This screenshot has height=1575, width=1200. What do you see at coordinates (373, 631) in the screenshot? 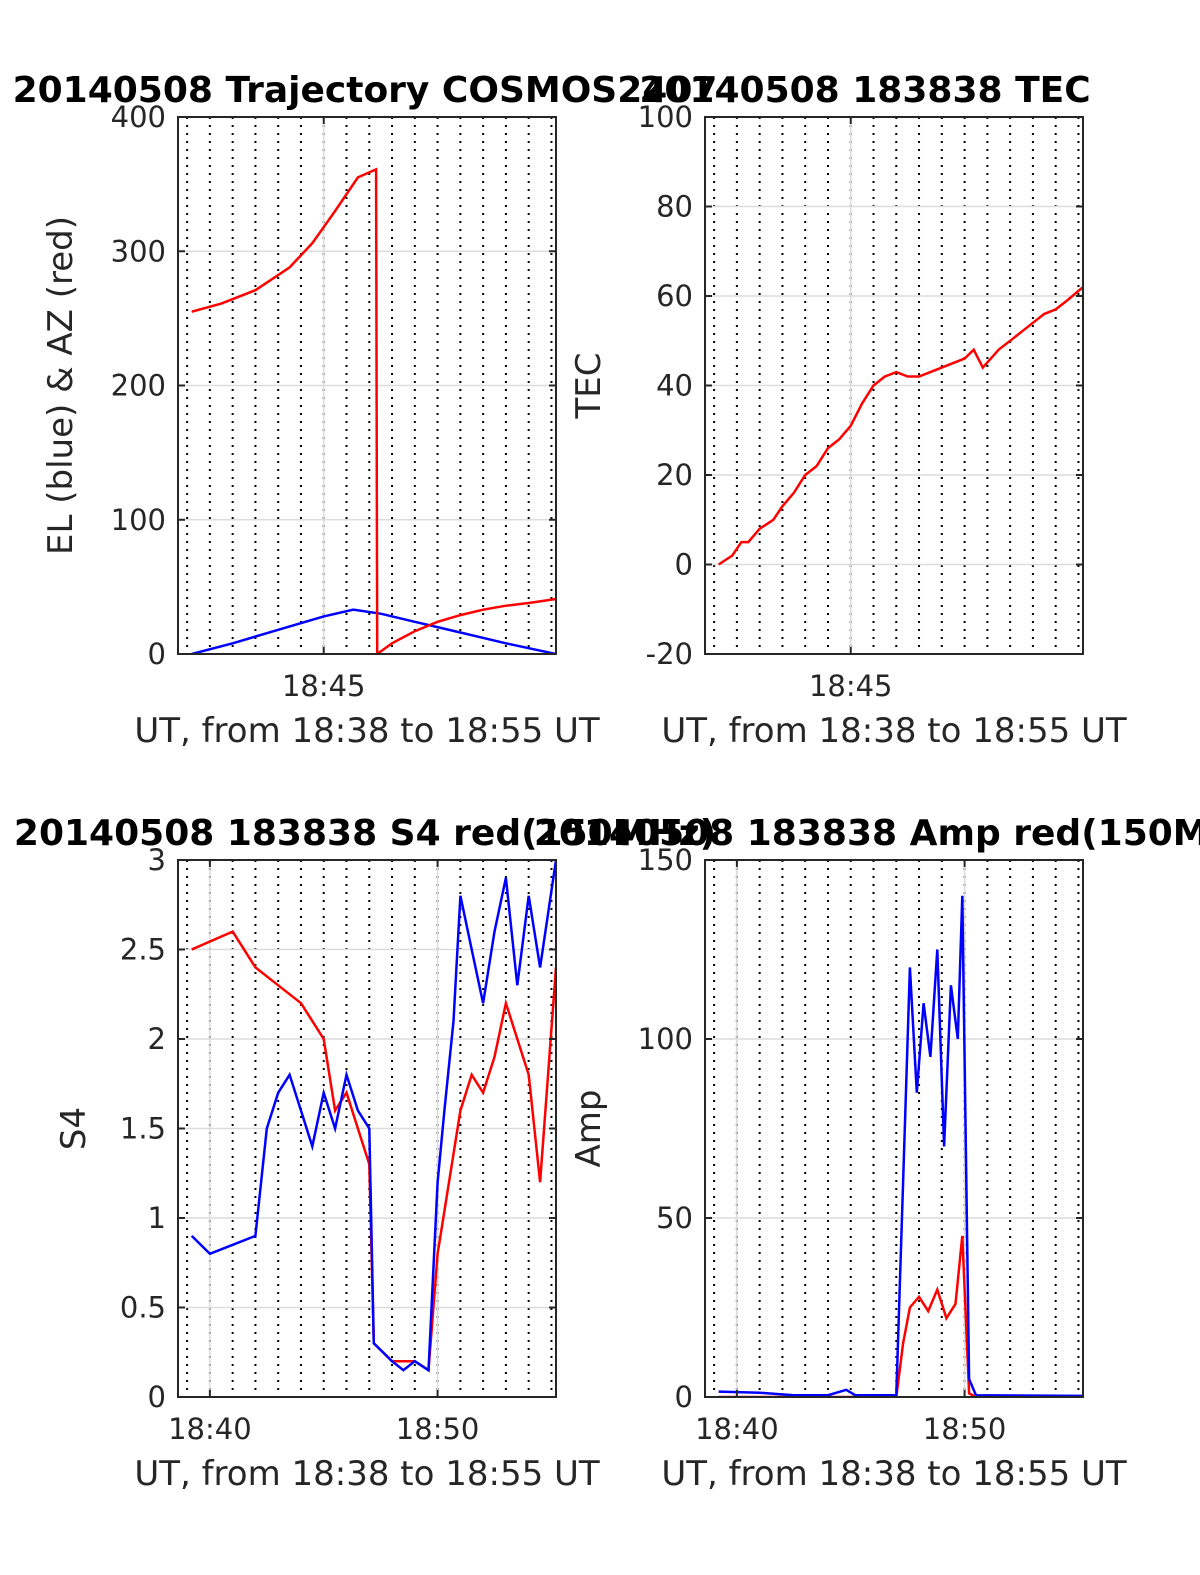
I see `series-line-el` at bounding box center [373, 631].